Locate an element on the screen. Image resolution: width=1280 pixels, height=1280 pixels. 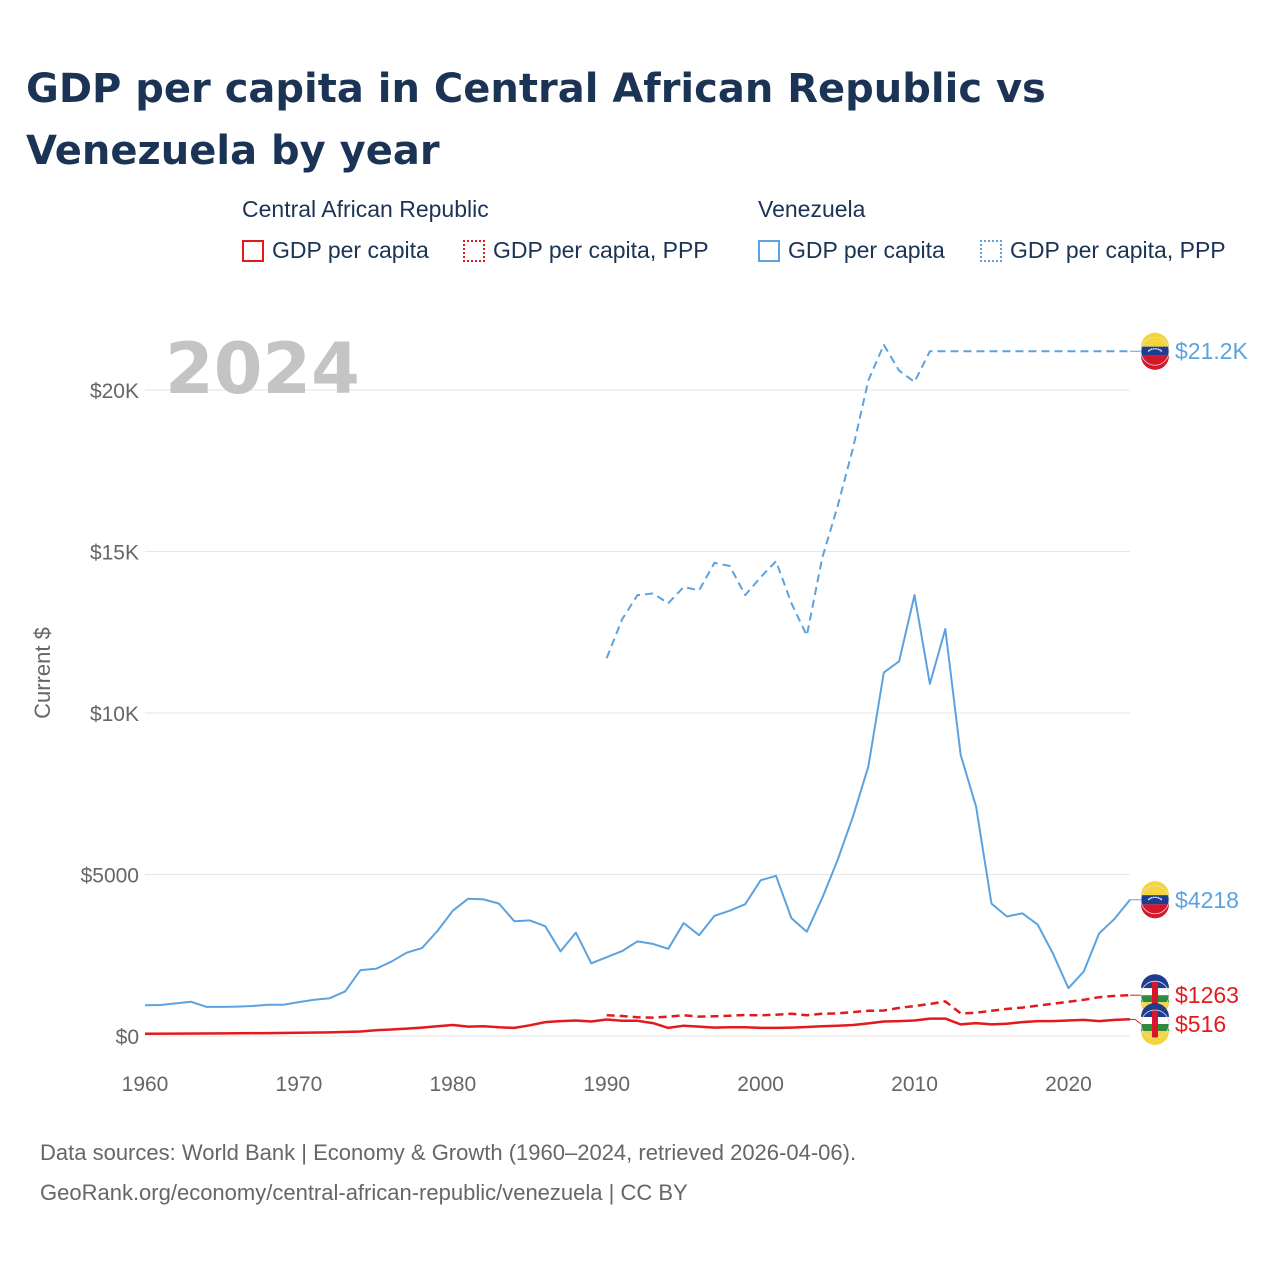
y-tick-label: $10K is located at coordinates (114, 714).